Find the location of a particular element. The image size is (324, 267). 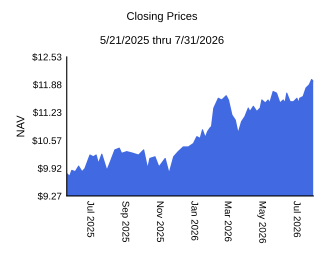

chart-title: Closing Prices is located at coordinates (162, 17).